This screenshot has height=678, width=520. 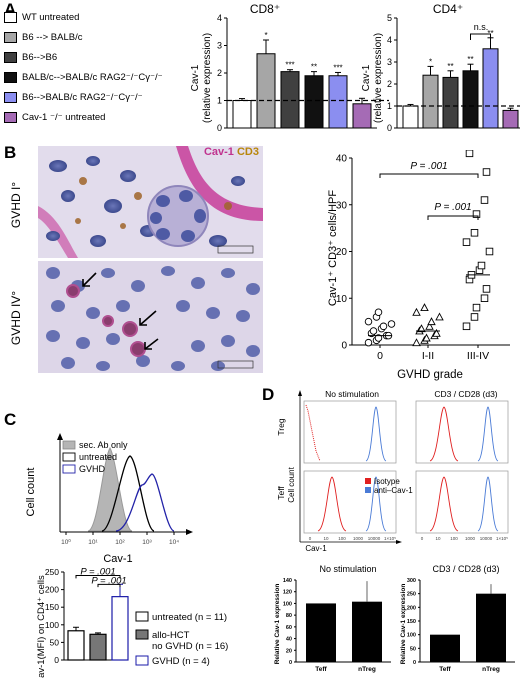 What do you see at coordinates (368, 490) in the screenshot?
I see `d-legend-swatch-anti` at bounding box center [368, 490].